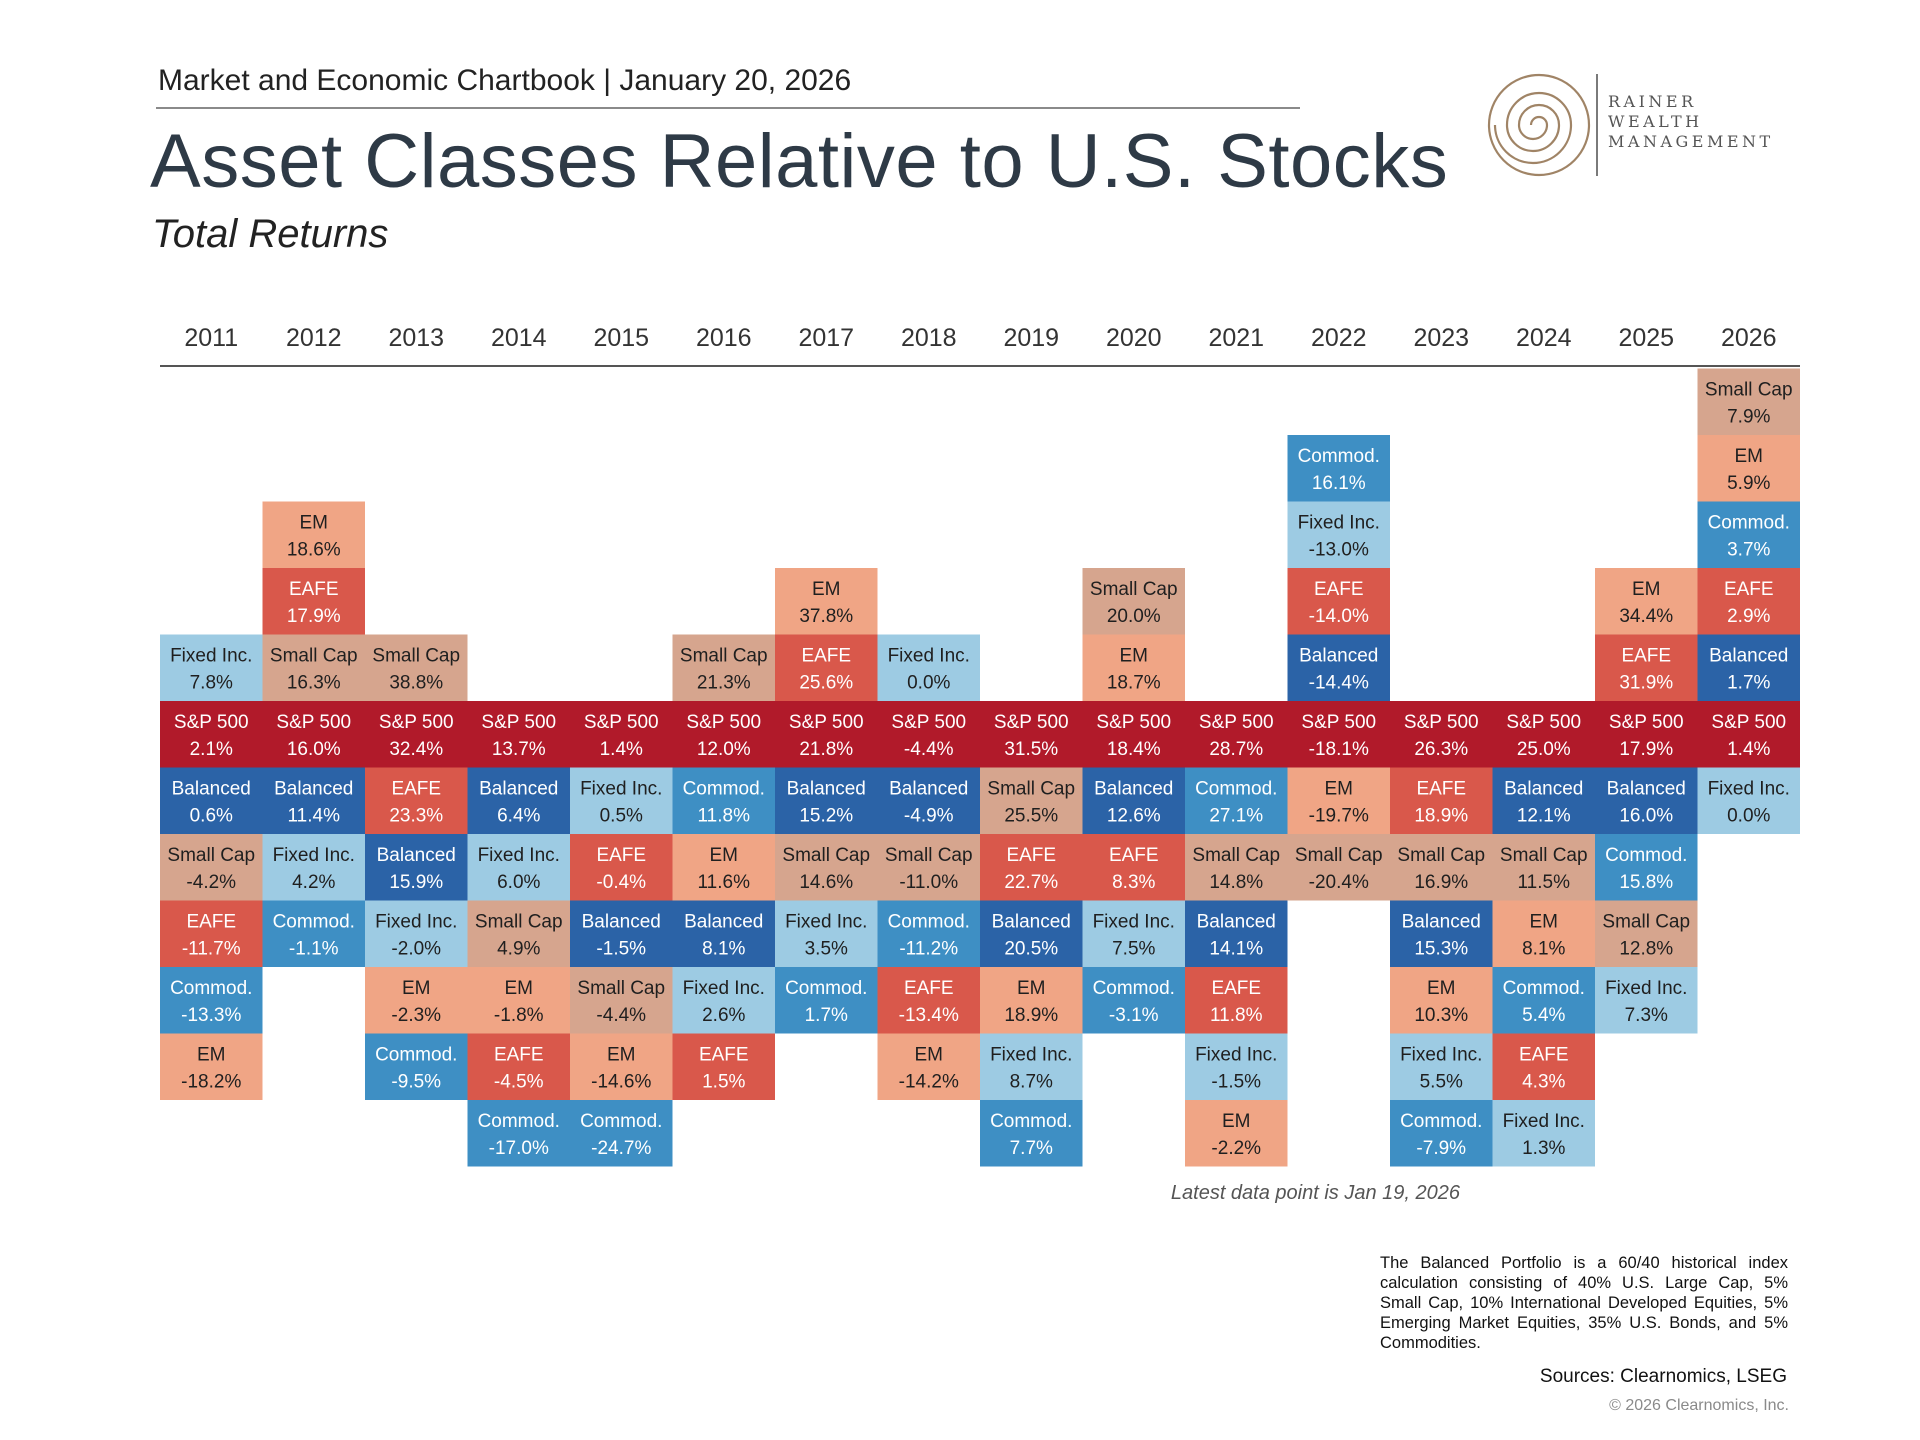 Image resolution: width=1920 pixels, height=1440 pixels. What do you see at coordinates (1133, 949) in the screenshot?
I see `return-value: 7.5%` at bounding box center [1133, 949].